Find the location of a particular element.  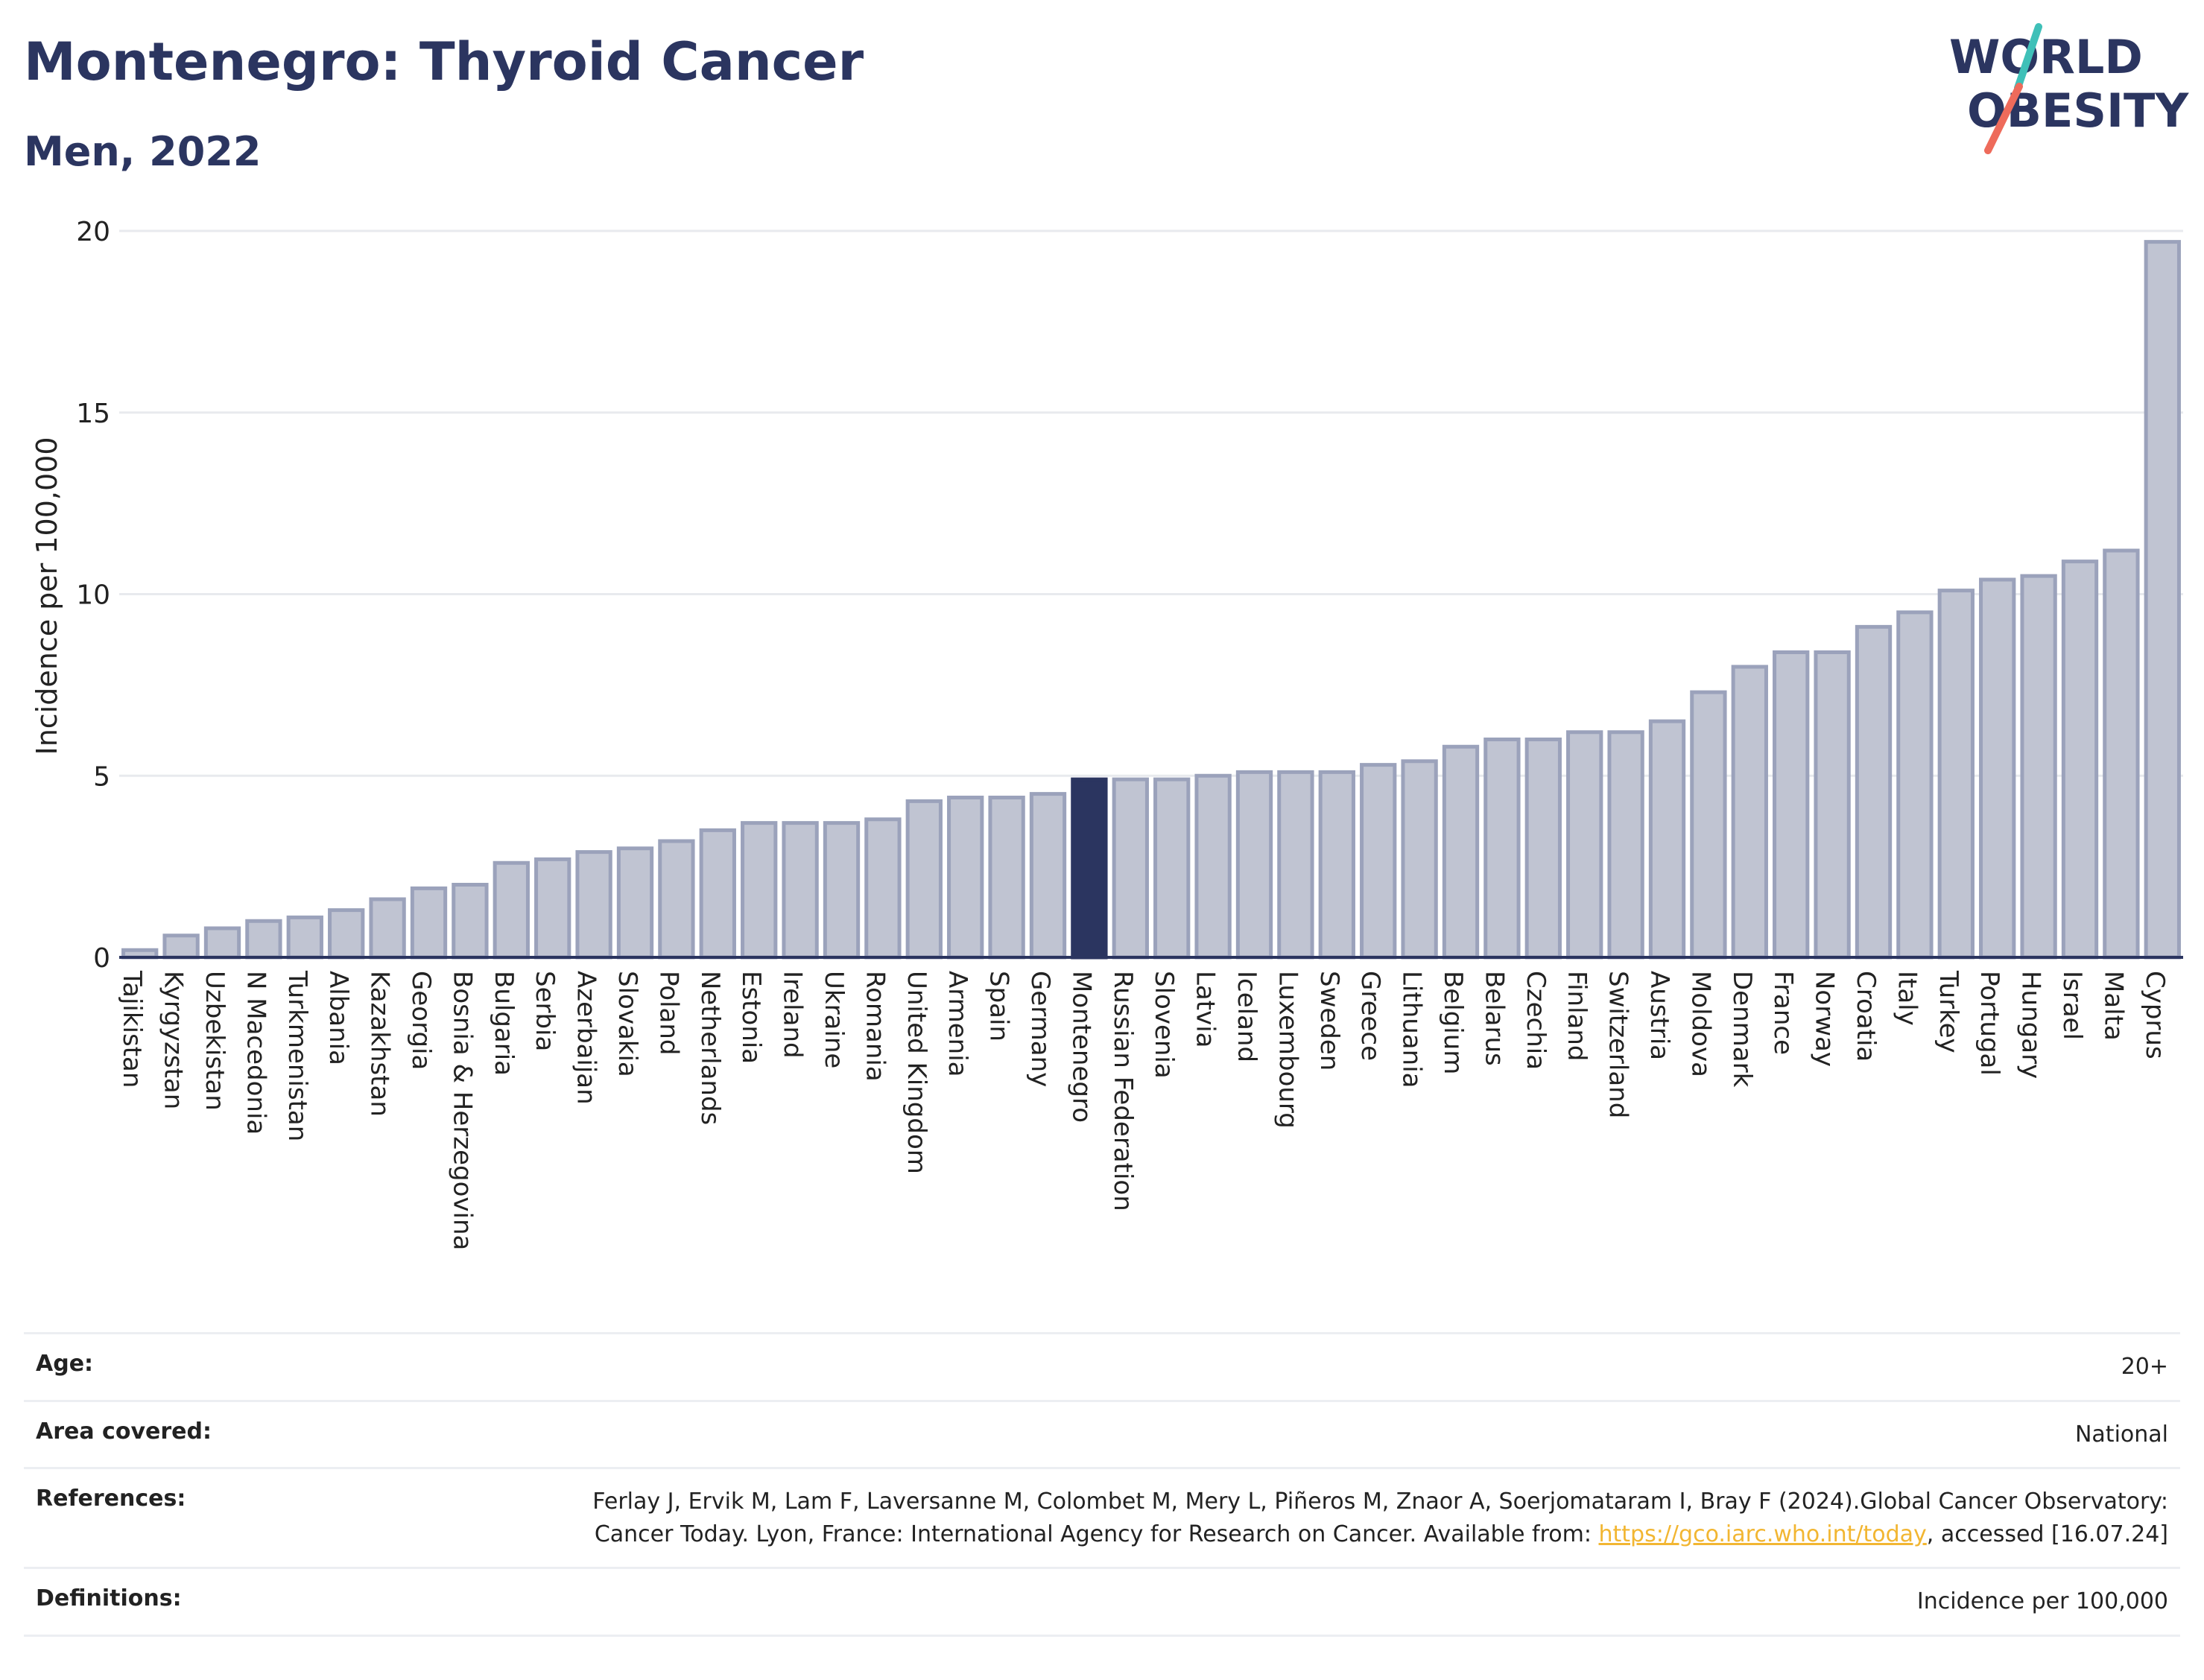

bar-moldova is located at coordinates (1708, 825).